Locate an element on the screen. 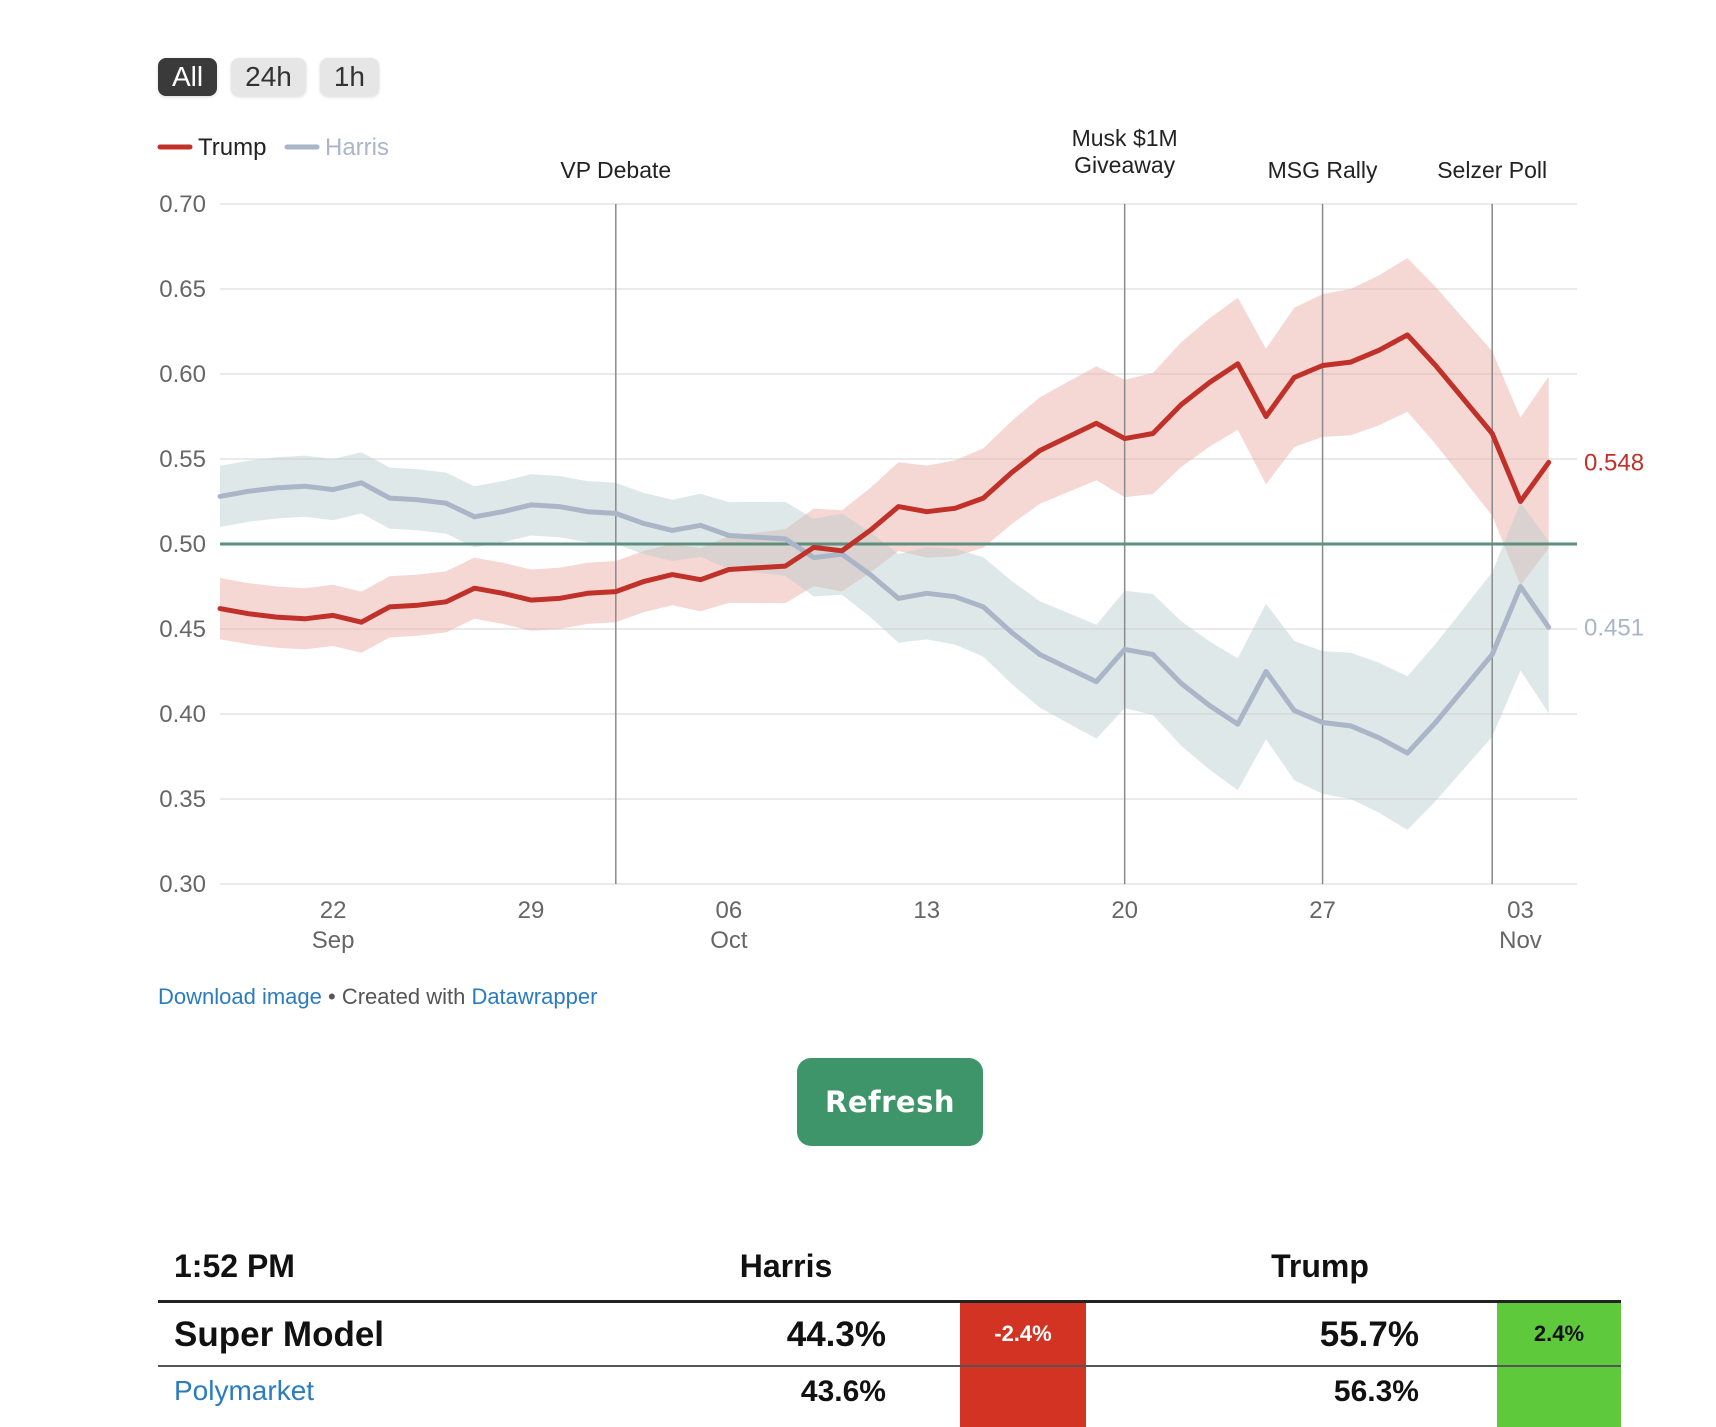 Image resolution: width=1716 pixels, height=1427 pixels. trump-value: 55.7% is located at coordinates (1369, 1334).